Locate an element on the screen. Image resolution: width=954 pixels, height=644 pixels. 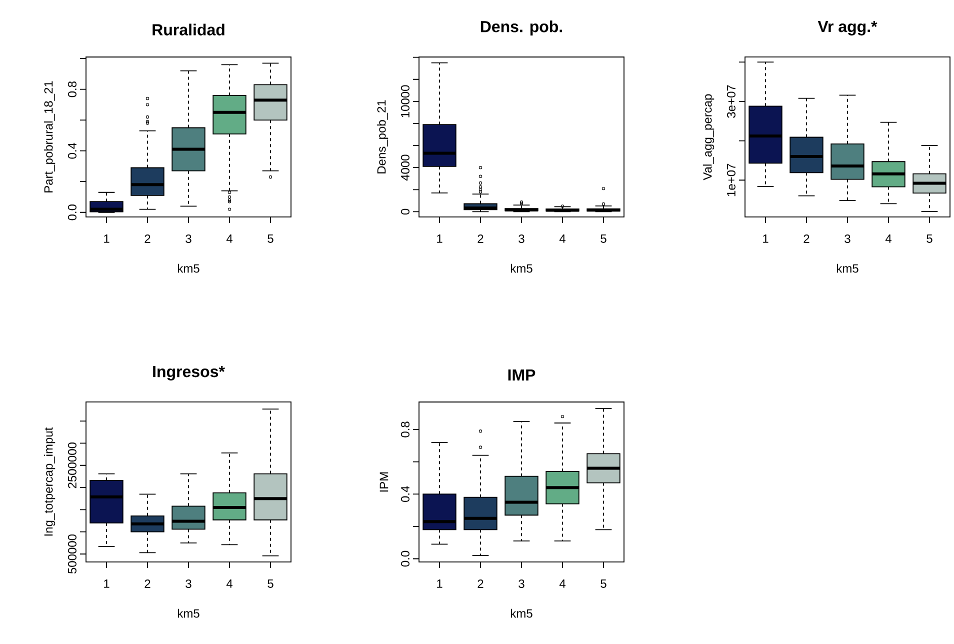
y-axis-title: IPM is located at coordinates (384, 482).